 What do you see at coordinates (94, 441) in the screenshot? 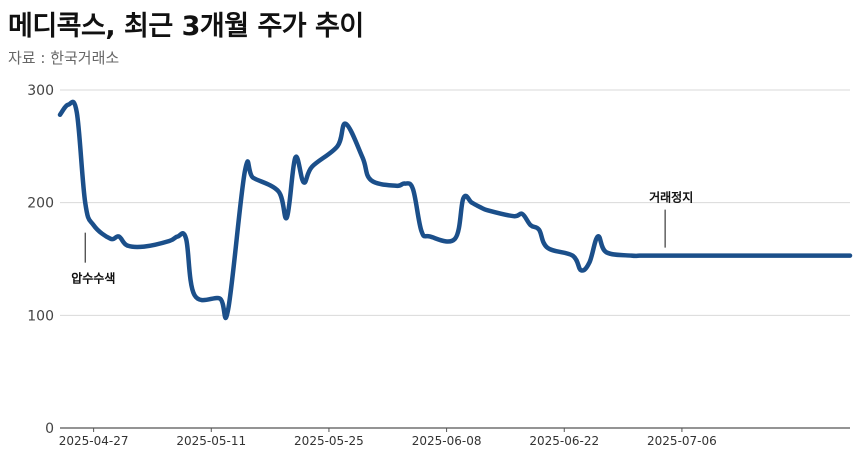
I see `x-tick-label: 2025-04-27` at bounding box center [94, 441].